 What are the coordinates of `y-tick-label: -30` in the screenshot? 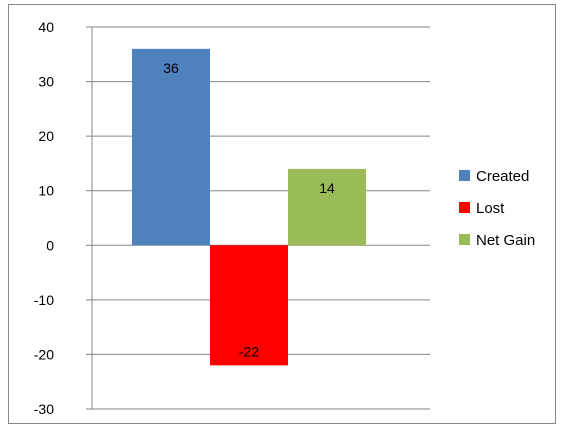 It's located at (44, 409).